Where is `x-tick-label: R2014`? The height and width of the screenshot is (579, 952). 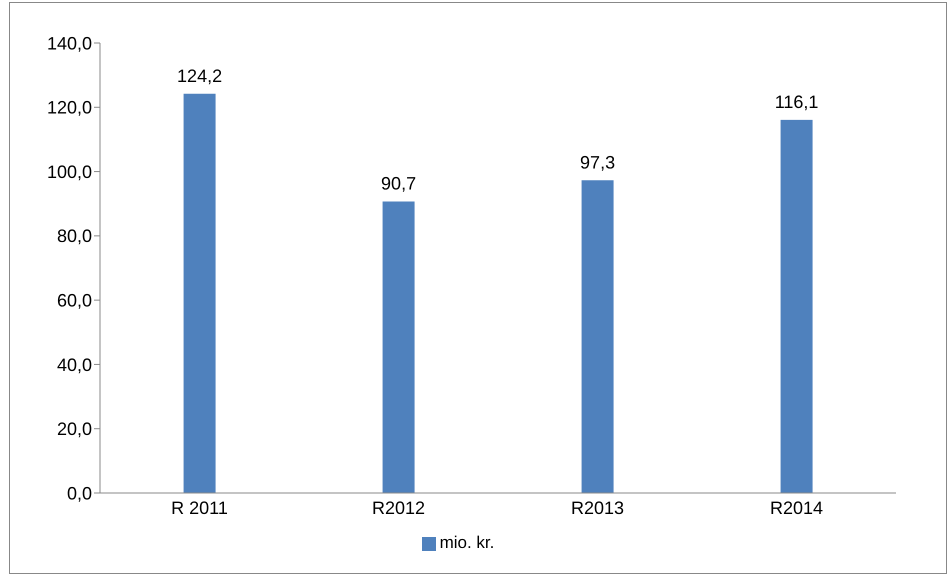 x-tick-label: R2014 is located at coordinates (797, 508).